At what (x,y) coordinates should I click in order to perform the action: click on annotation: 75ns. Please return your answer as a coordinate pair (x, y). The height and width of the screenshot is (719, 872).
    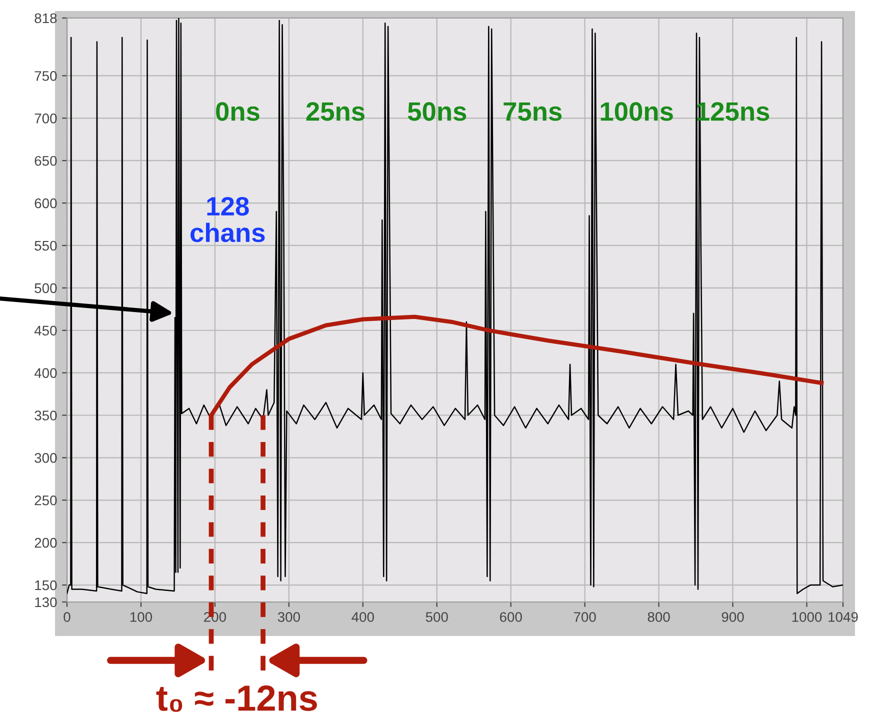
    Looking at the image, I should click on (533, 111).